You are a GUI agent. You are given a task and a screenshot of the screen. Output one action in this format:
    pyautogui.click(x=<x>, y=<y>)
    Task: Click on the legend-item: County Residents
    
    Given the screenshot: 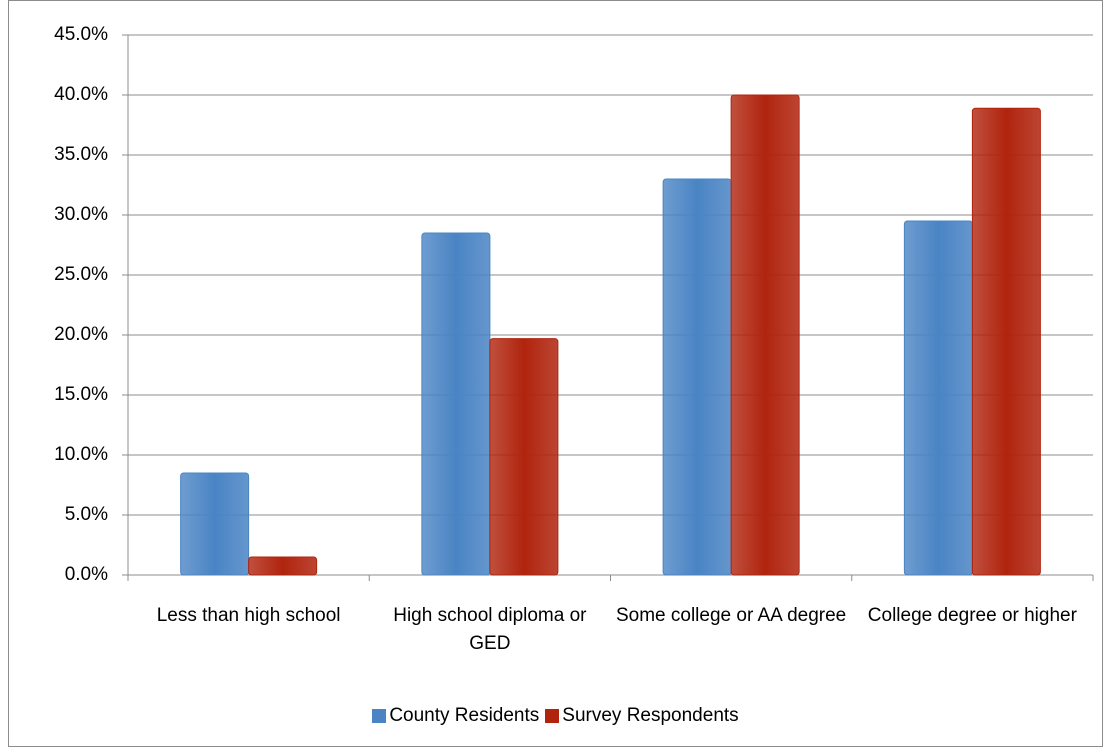 What is the action you would take?
    pyautogui.click(x=455, y=716)
    